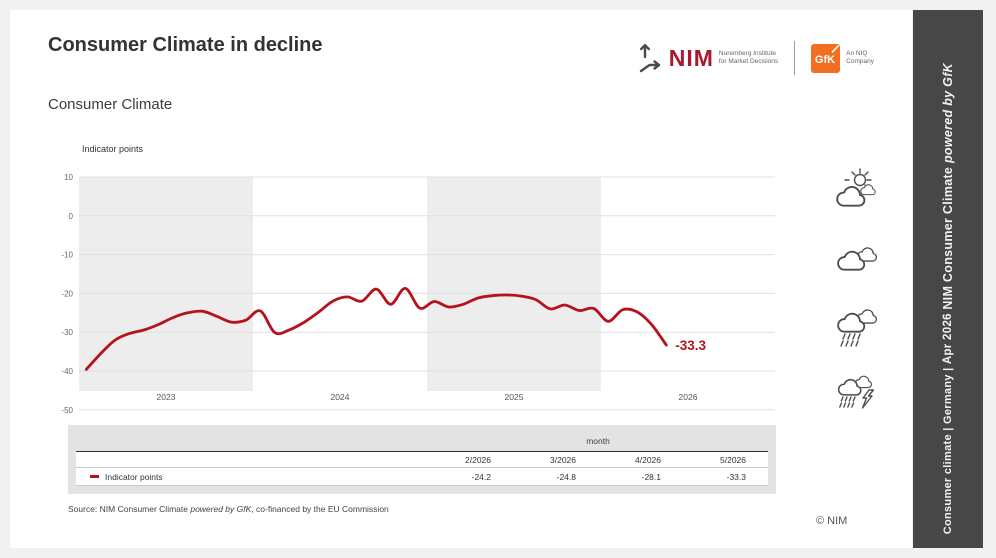 Image resolution: width=996 pixels, height=558 pixels. I want to click on storm-rain-cloud-icon, so click(856, 392).